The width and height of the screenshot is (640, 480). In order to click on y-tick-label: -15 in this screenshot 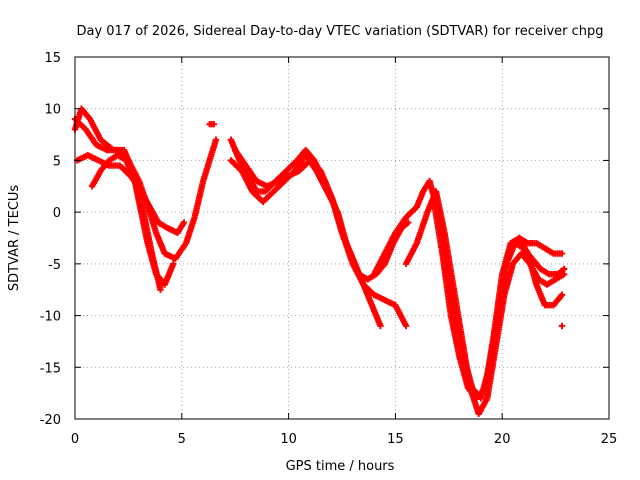, I will do `click(50, 368)`.